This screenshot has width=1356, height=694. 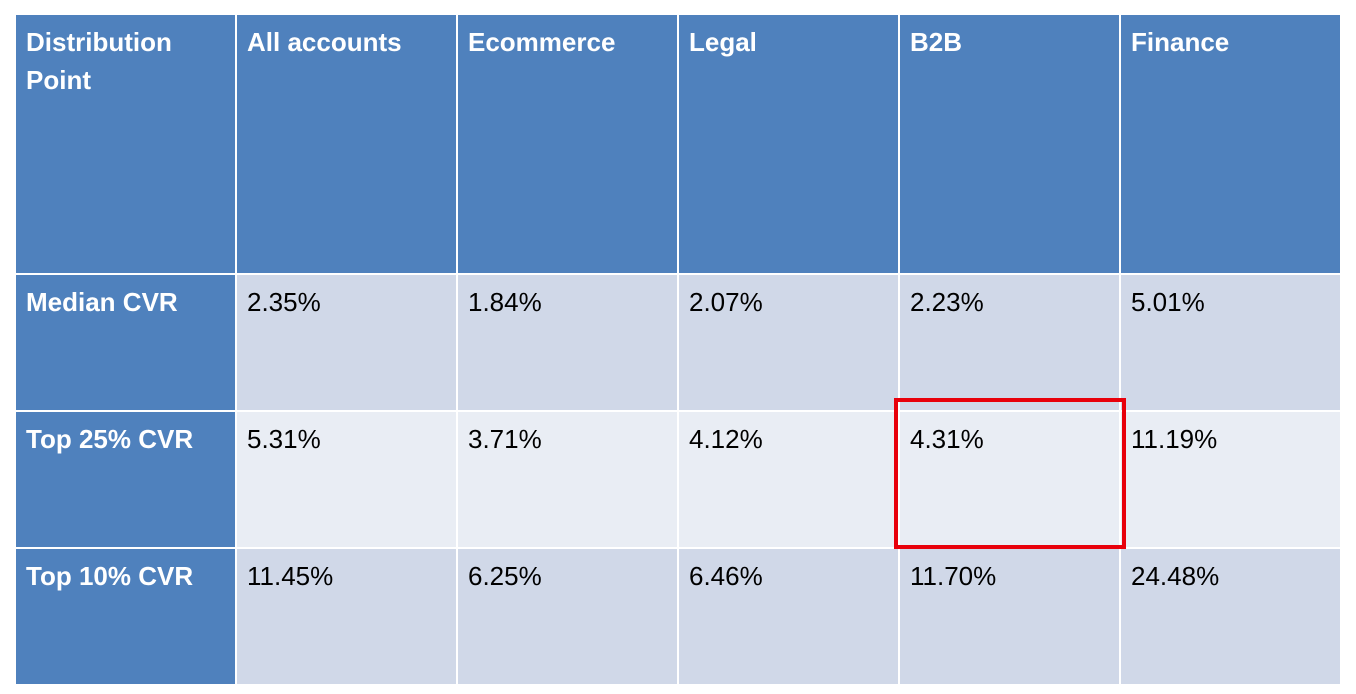 What do you see at coordinates (567, 479) in the screenshot?
I see `cell-top25-ecommerce: 3.71%` at bounding box center [567, 479].